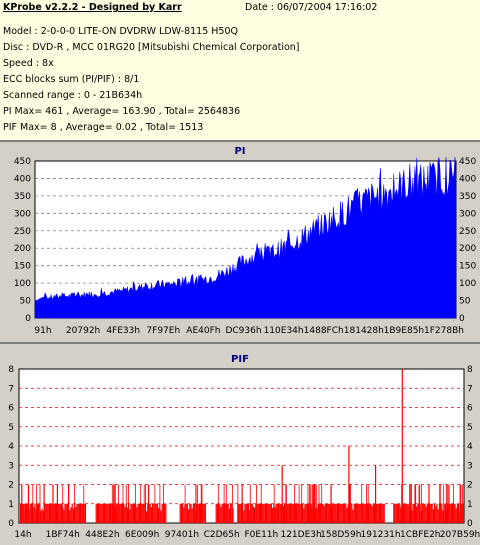 Image resolution: width=480 pixels, height=545 pixels. I want to click on y-tick-label: 300, so click(467, 214).